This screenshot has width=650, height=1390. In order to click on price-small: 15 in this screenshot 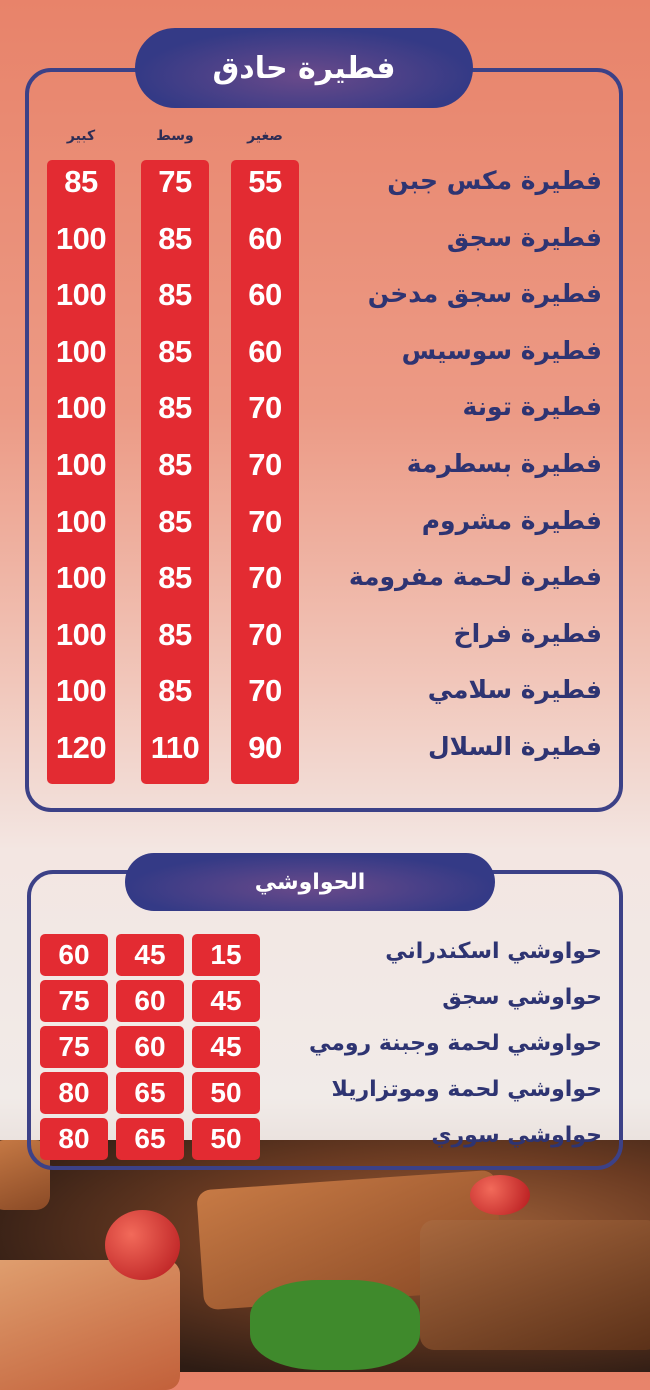, I will do `click(226, 955)`.